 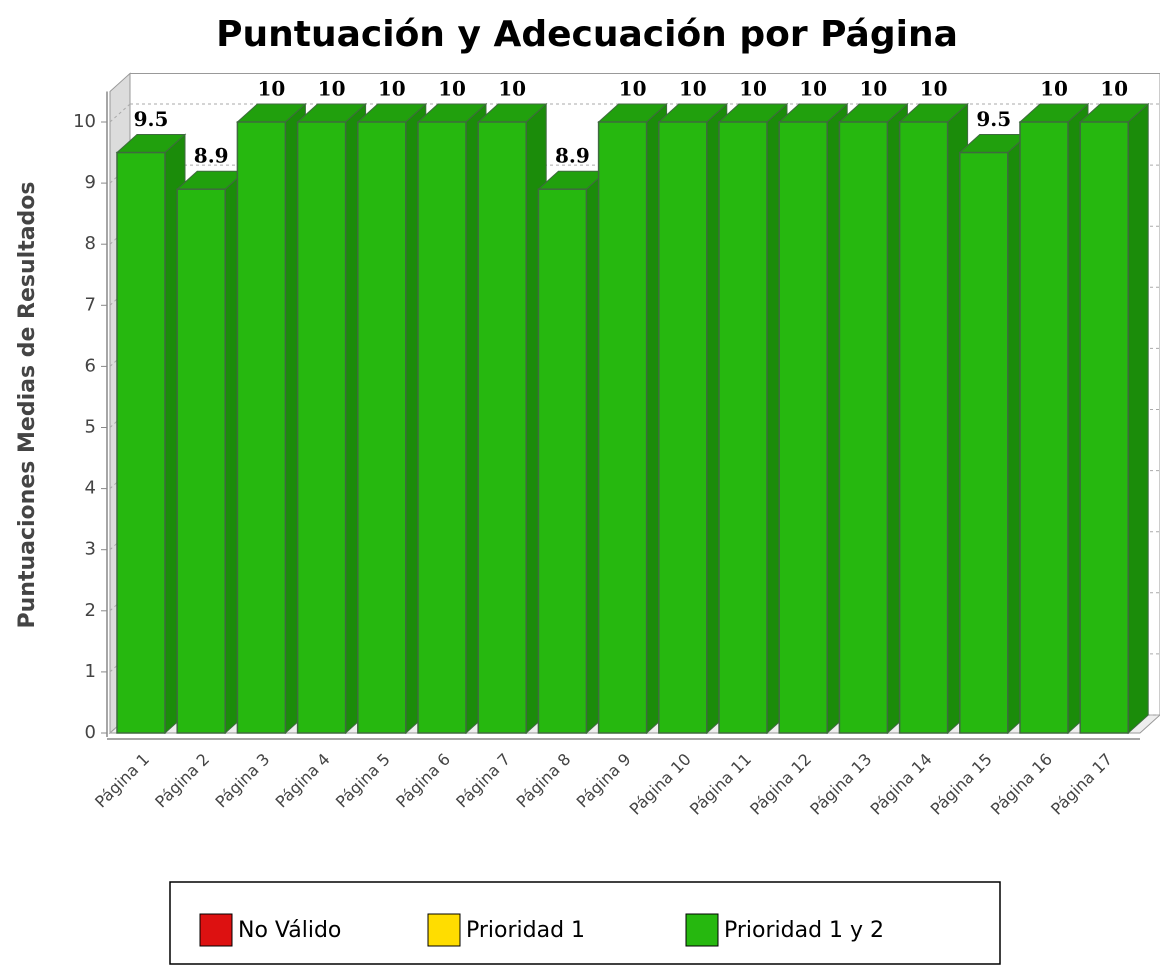 I want to click on y-tick-label: 9, so click(x=90, y=182).